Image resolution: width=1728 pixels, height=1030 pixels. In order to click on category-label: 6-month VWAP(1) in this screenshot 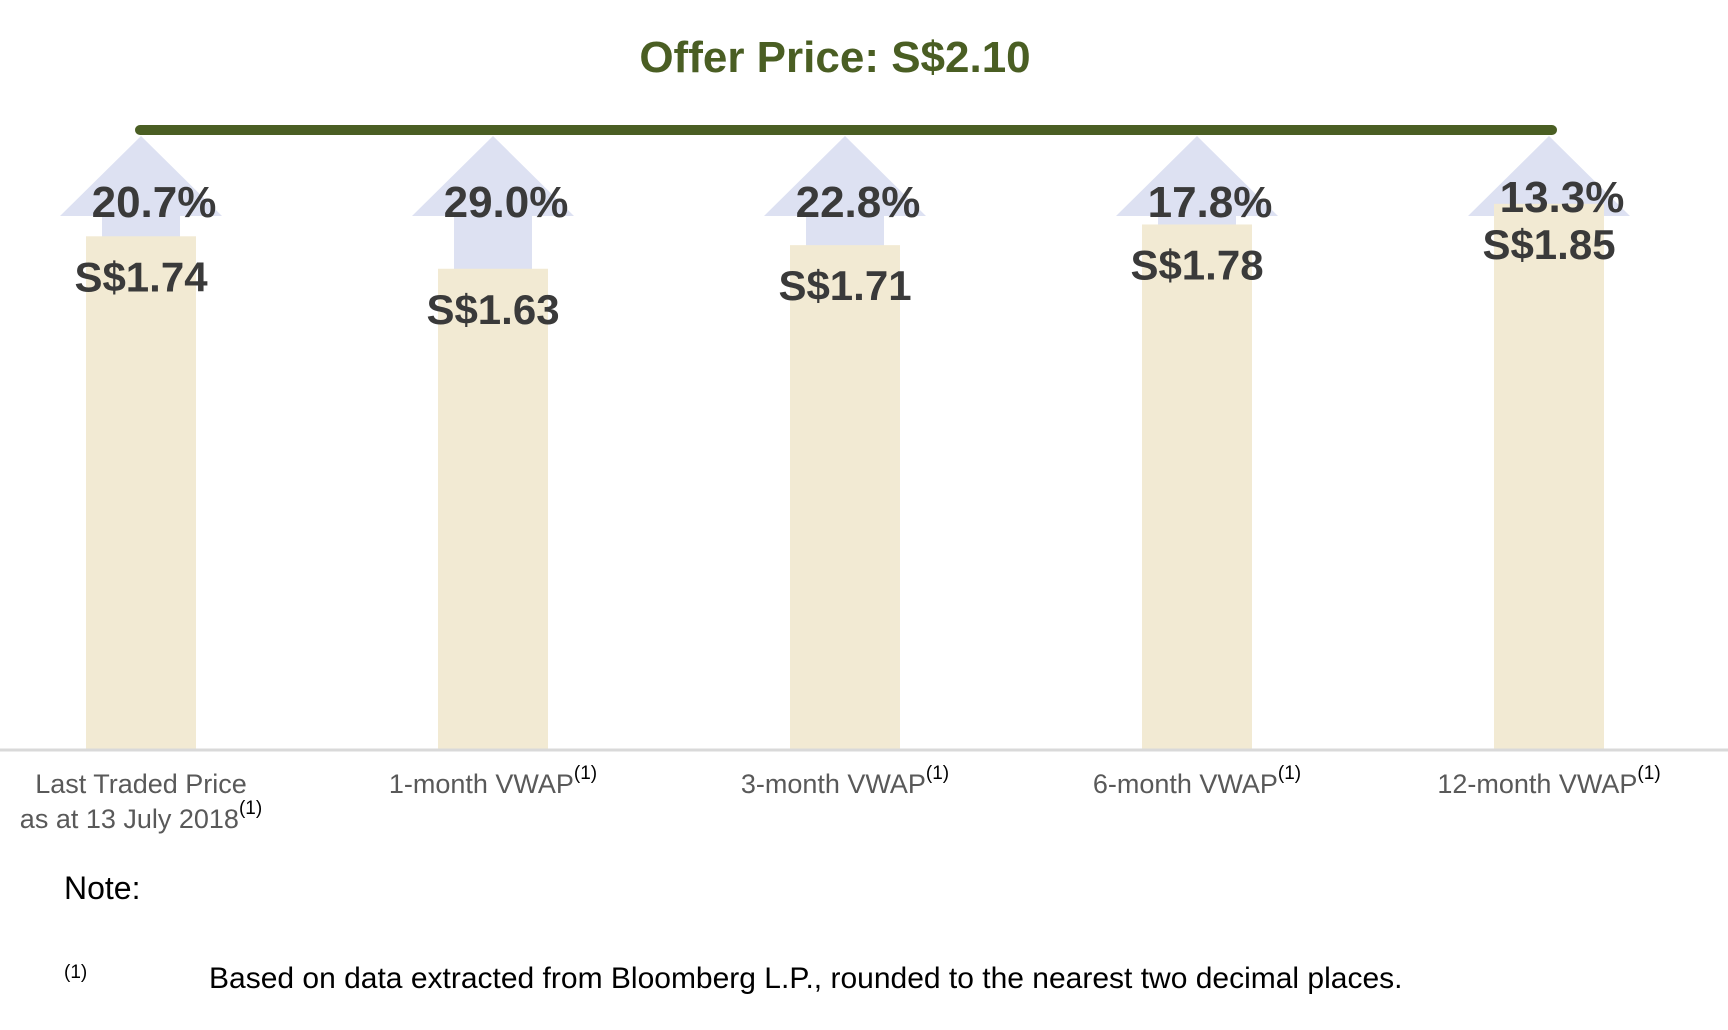, I will do `click(1197, 781)`.